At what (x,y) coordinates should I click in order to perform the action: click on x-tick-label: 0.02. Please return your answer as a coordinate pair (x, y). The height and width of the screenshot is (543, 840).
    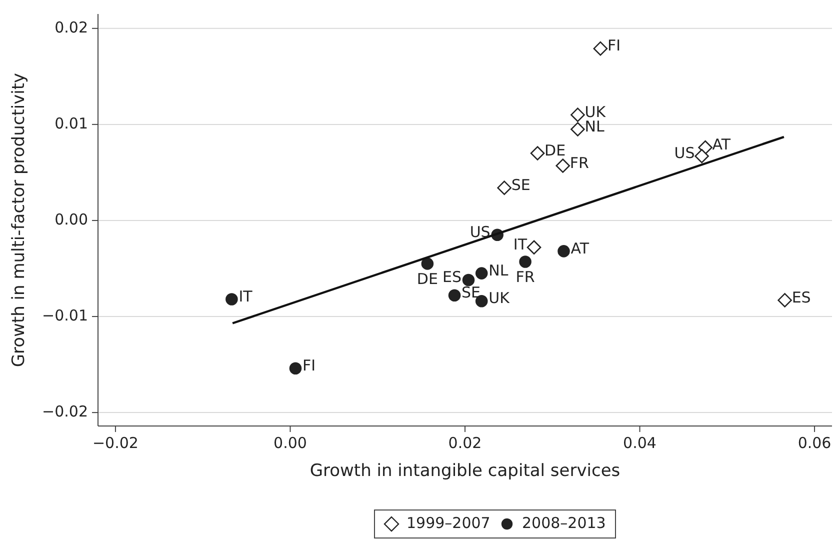
    Looking at the image, I should click on (465, 443).